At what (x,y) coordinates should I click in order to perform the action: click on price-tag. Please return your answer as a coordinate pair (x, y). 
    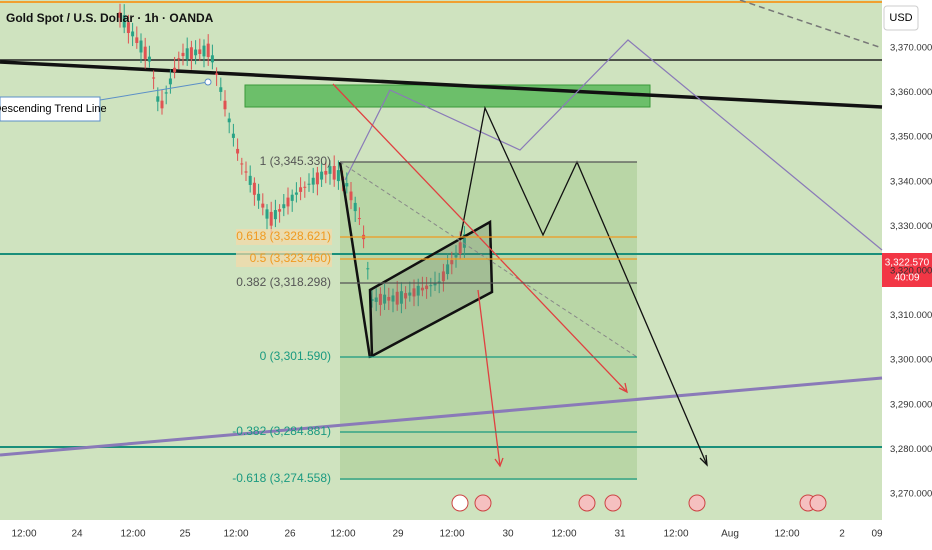
    Looking at the image, I should click on (907, 270).